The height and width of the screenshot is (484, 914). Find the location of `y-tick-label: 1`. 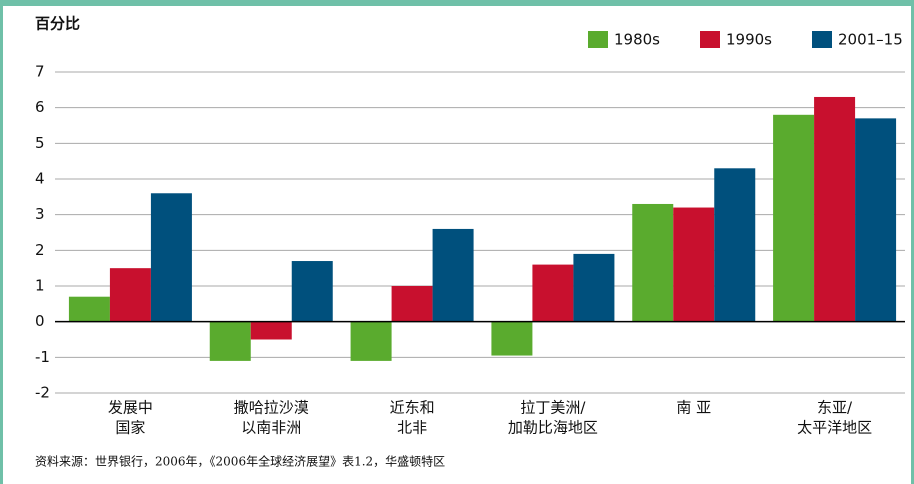

y-tick-label: 1 is located at coordinates (40, 286).